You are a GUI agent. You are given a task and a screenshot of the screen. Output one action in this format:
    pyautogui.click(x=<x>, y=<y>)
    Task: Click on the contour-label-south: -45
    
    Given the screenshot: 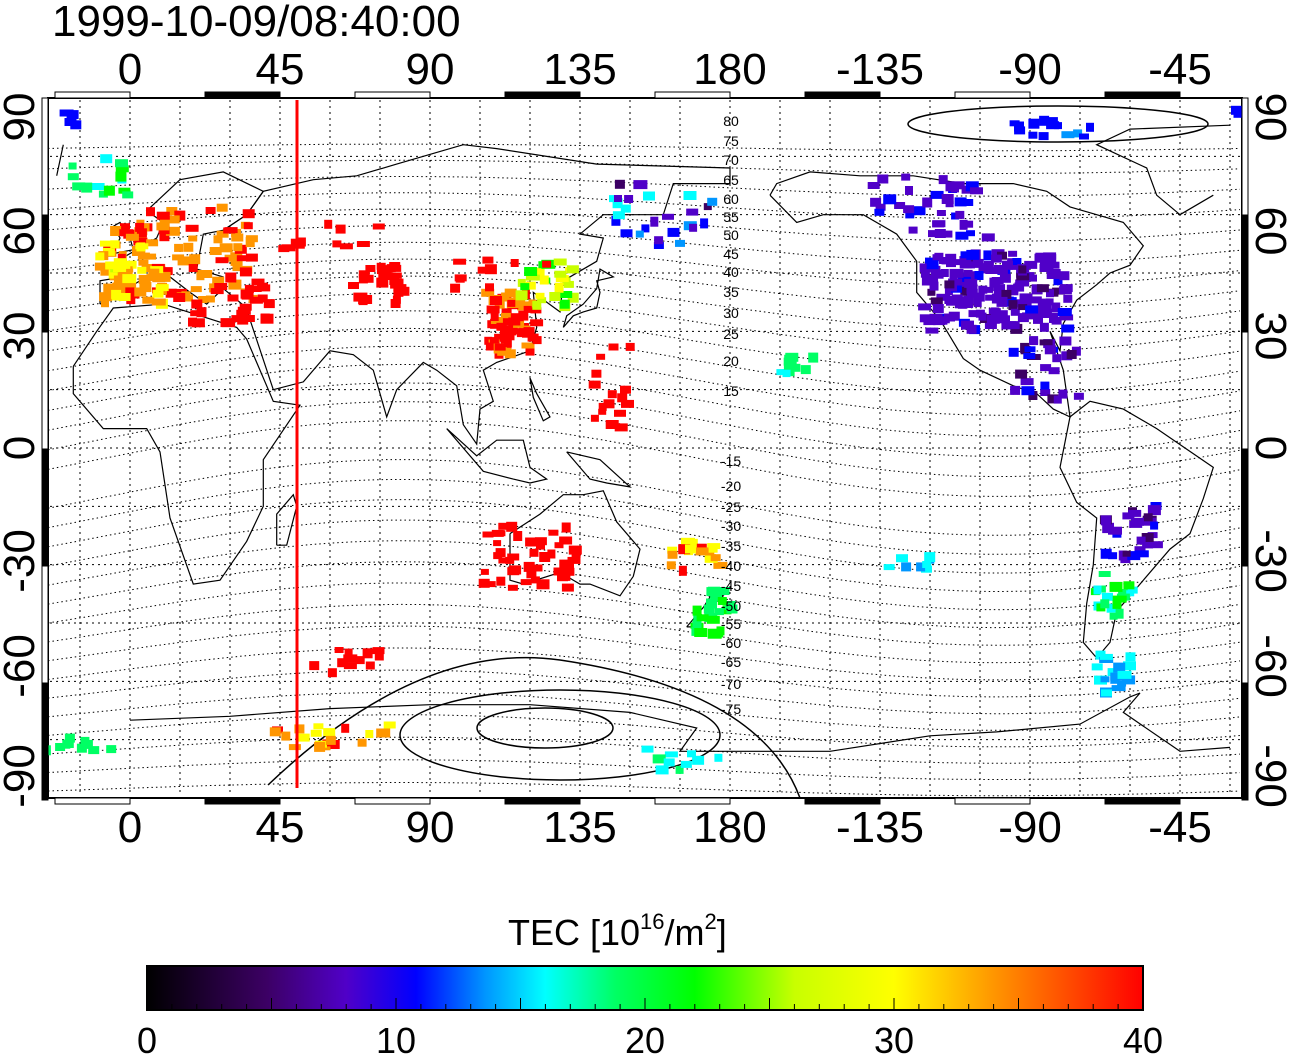 What is the action you would take?
    pyautogui.click(x=731, y=586)
    